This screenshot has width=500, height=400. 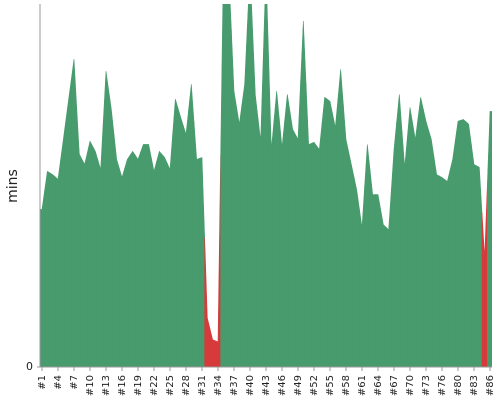 I want to click on x-tick-label: #49, so click(x=298, y=385).